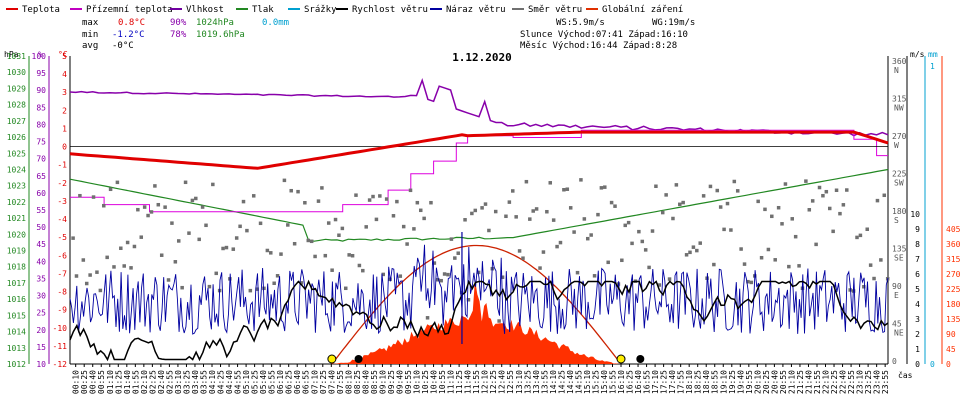 The width and height of the screenshot is (966, 400). I want to click on x-tick-label-77: 19:25, so click(732, 382).